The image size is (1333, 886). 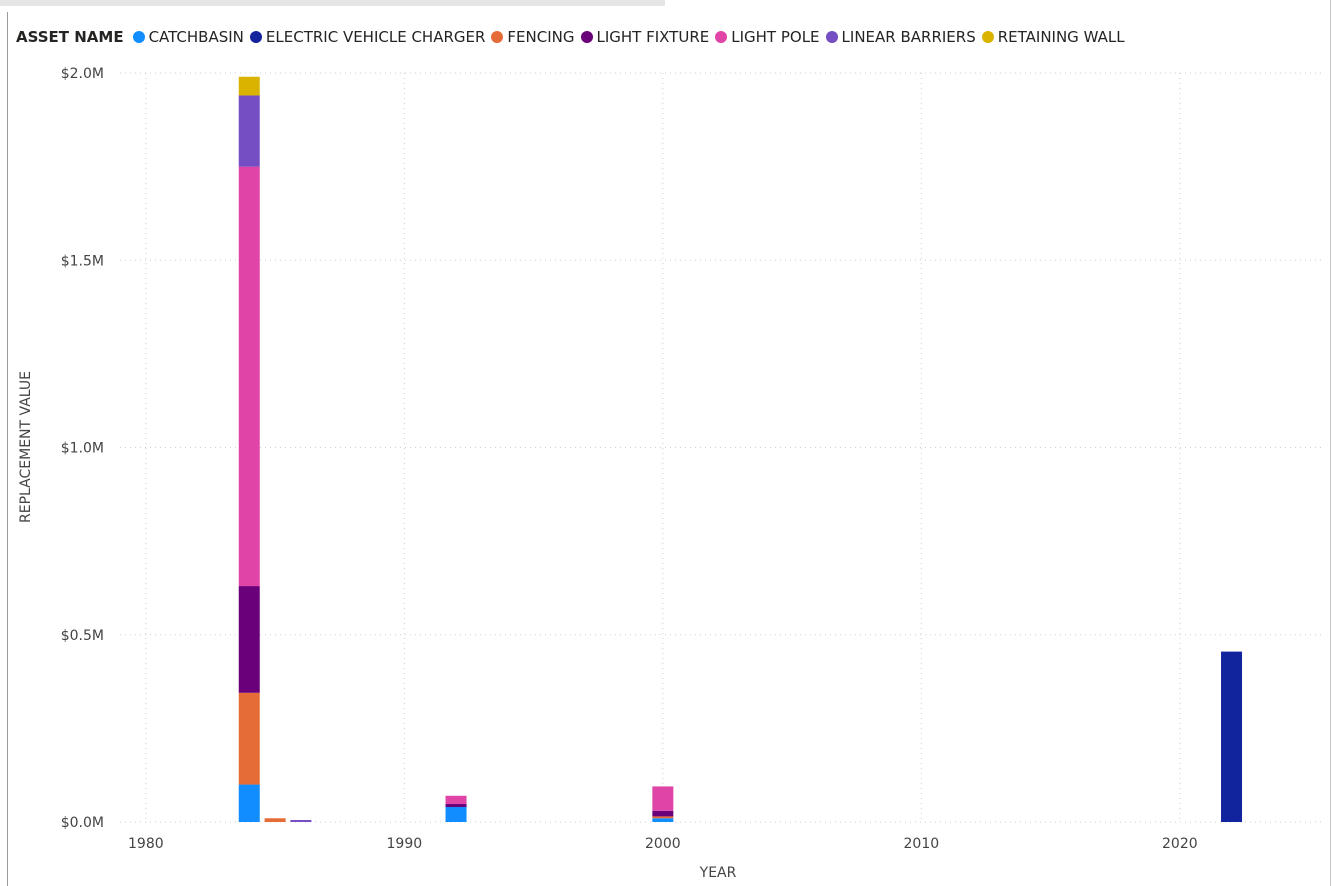 What do you see at coordinates (775, 36) in the screenshot?
I see `legend-label: LIGHT POLE` at bounding box center [775, 36].